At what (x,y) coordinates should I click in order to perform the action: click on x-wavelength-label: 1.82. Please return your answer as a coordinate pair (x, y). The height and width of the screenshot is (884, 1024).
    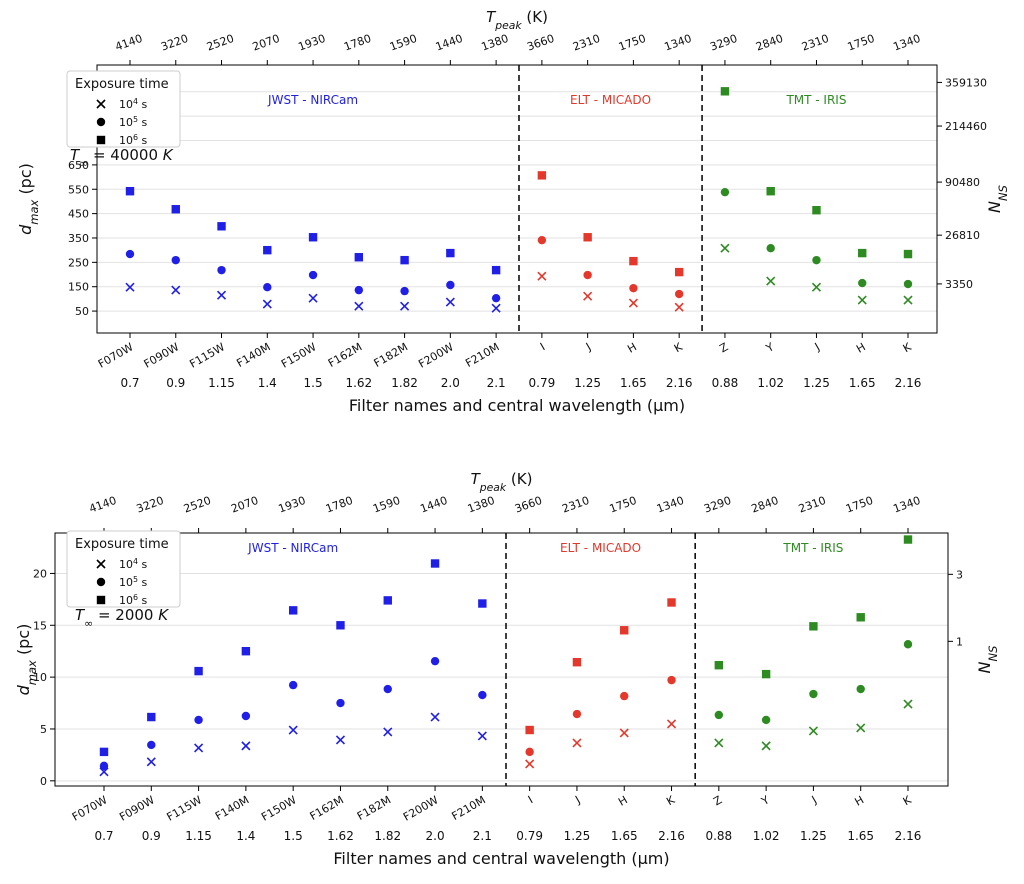
    Looking at the image, I should click on (404, 383).